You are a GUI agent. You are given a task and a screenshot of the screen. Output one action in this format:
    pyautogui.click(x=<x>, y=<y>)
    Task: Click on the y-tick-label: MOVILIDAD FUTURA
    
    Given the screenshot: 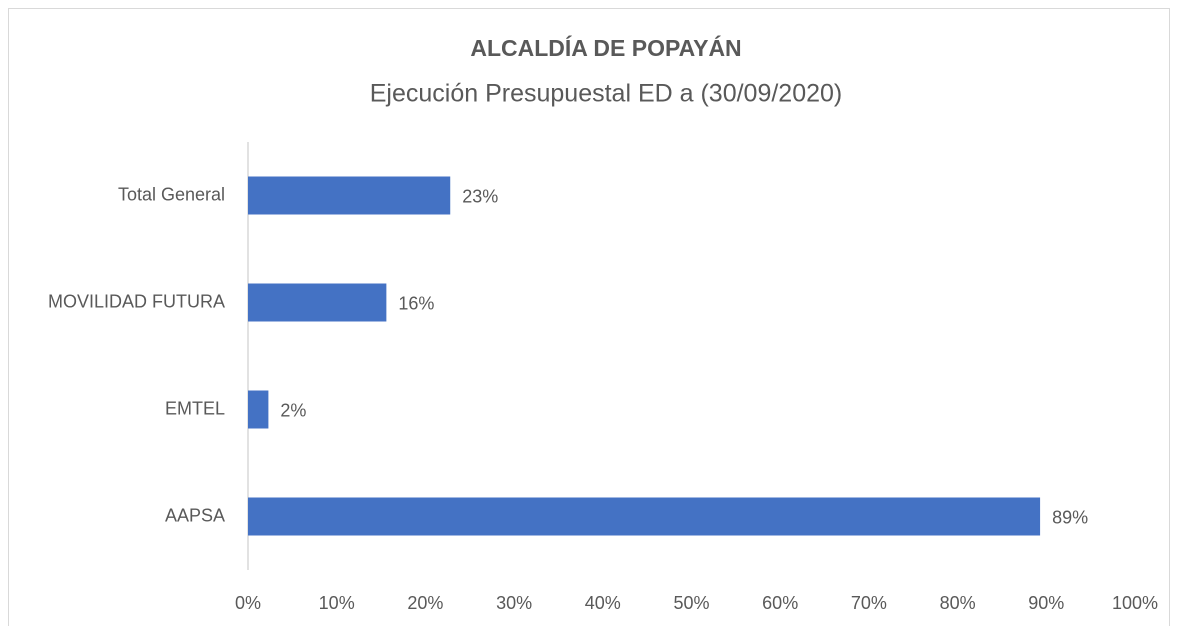 What is the action you would take?
    pyautogui.click(x=136, y=301)
    